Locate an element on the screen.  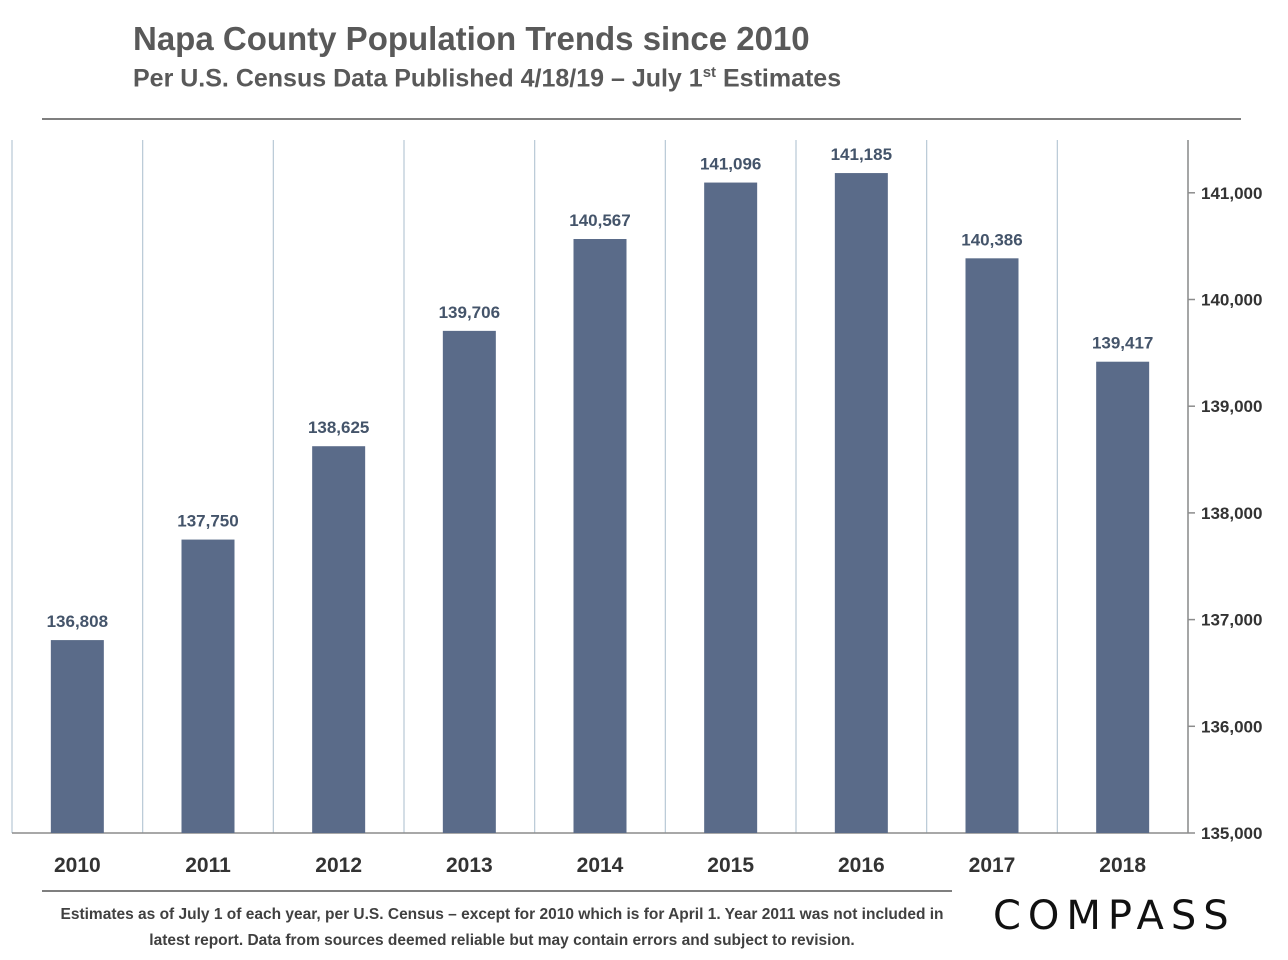
bar-2018 is located at coordinates (1123, 597).